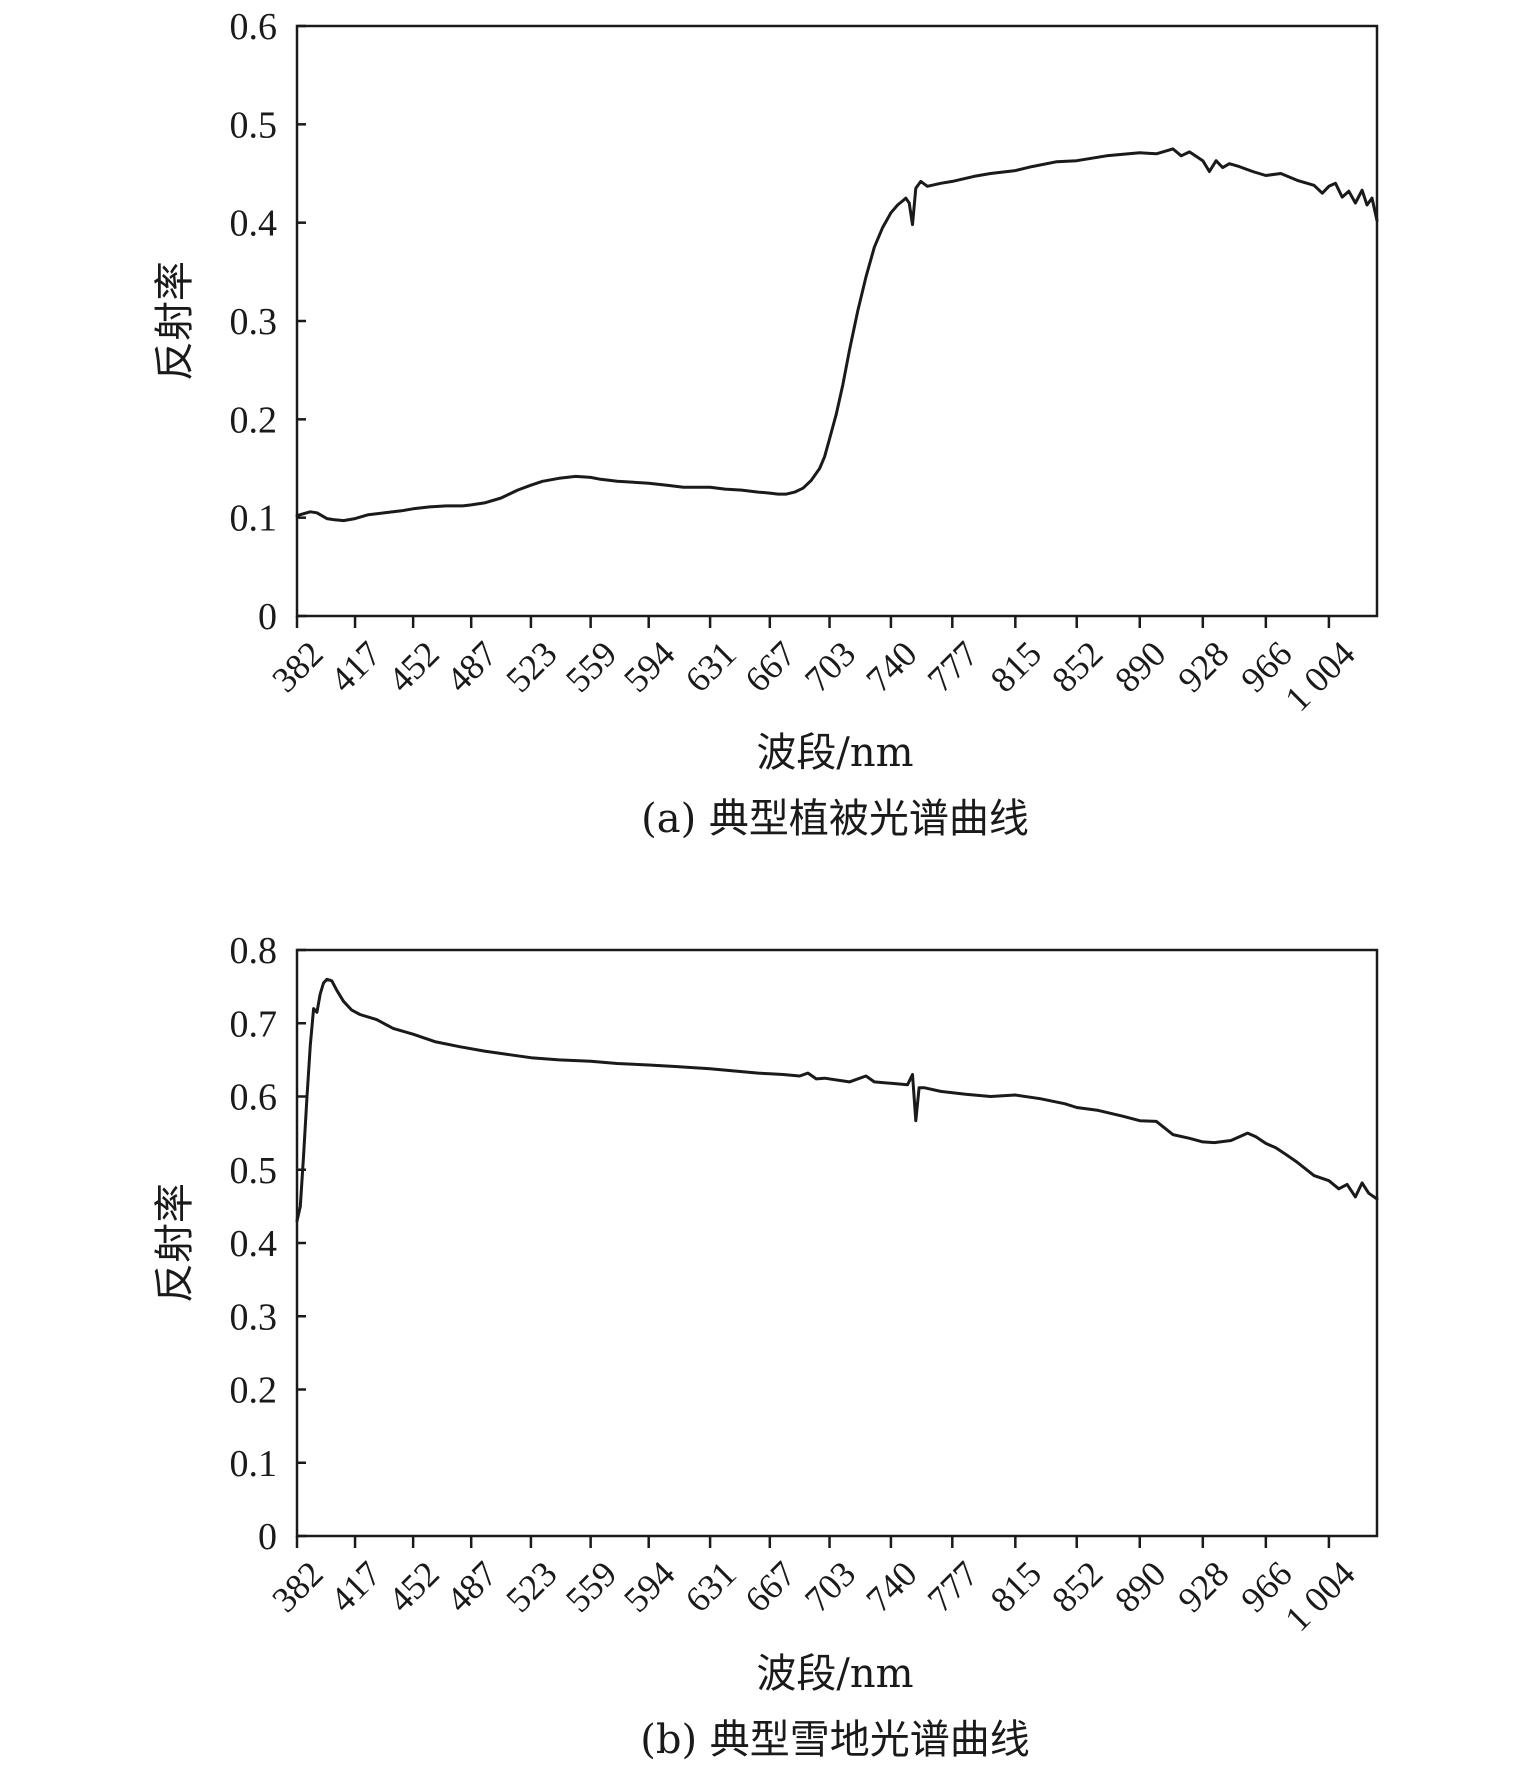 Image resolution: width=1535 pixels, height=1777 pixels. What do you see at coordinates (953, 666) in the screenshot?
I see `chart-a-x-tick-label: 777` at bounding box center [953, 666].